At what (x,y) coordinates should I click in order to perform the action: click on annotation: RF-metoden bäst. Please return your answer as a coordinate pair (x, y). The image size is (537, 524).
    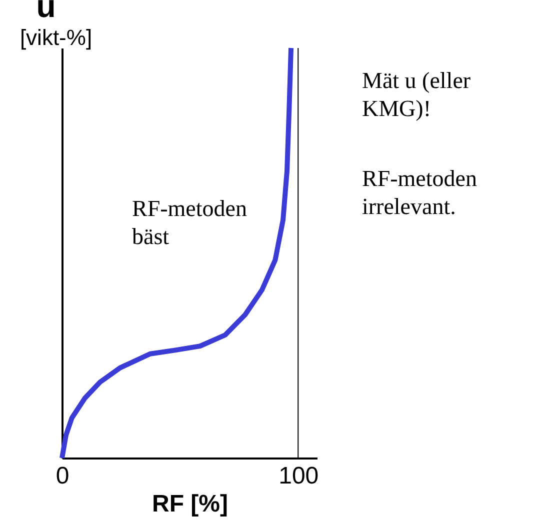
    Looking at the image, I should click on (190, 222).